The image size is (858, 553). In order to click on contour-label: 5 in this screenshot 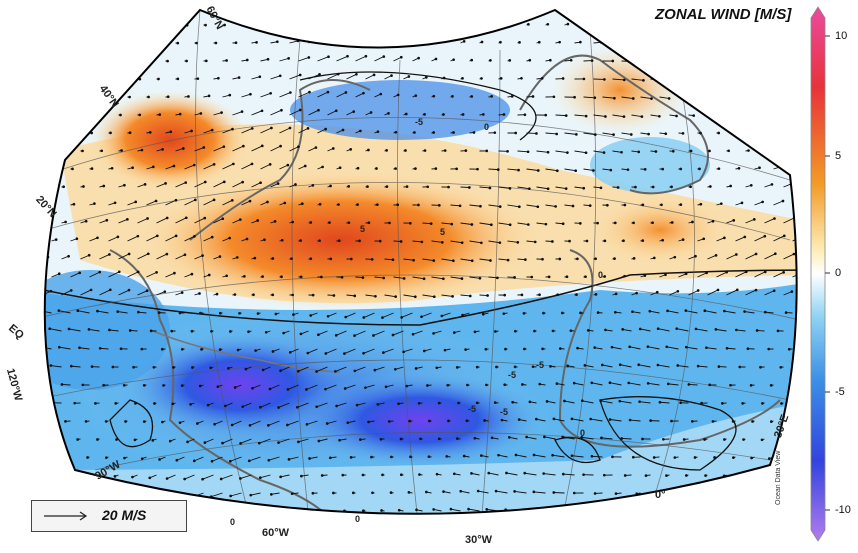, I will do `click(362, 229)`.